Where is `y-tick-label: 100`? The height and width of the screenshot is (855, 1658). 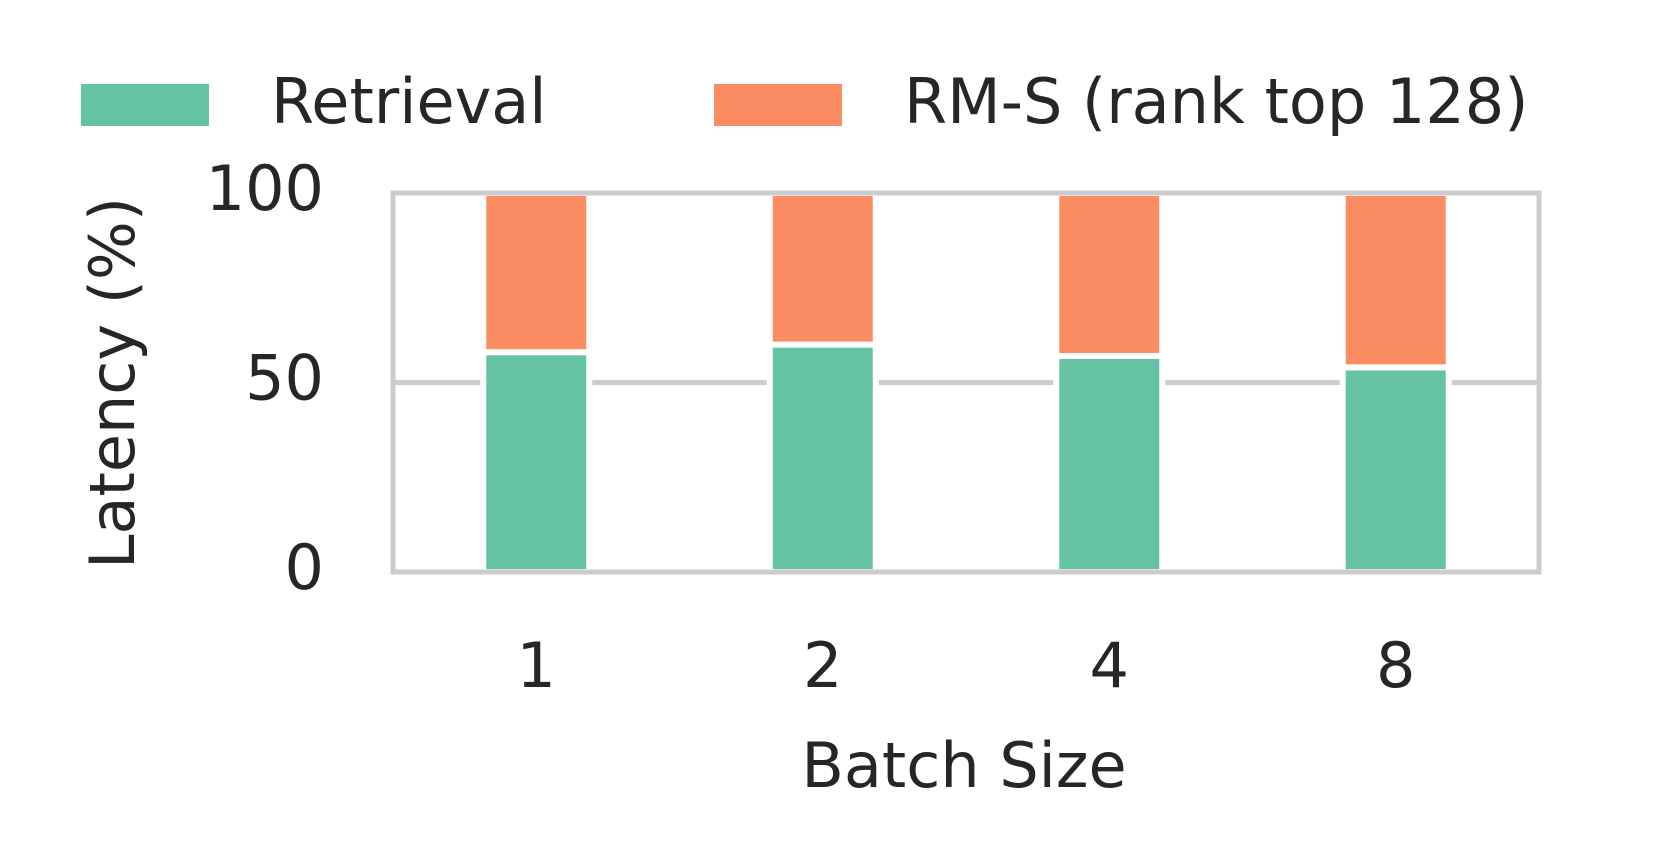 y-tick-label: 100 is located at coordinates (265, 188).